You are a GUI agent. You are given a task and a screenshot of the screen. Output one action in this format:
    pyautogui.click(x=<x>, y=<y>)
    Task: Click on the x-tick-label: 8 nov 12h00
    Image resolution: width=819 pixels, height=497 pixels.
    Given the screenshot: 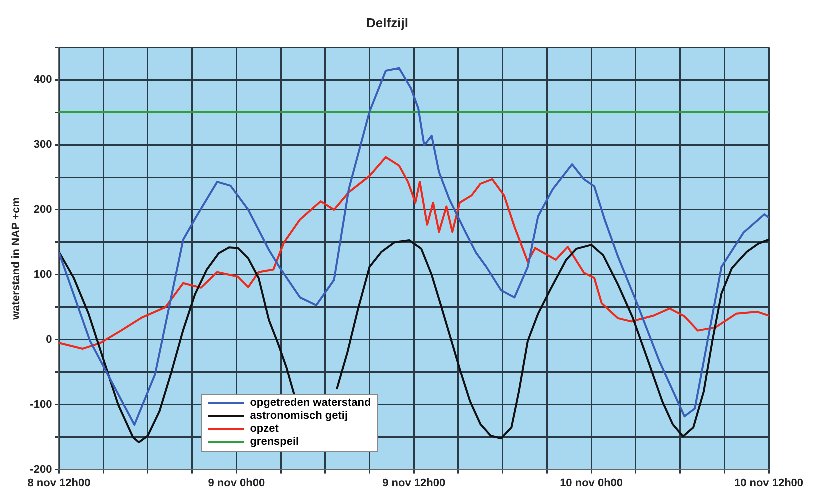 What is the action you would take?
    pyautogui.click(x=59, y=483)
    